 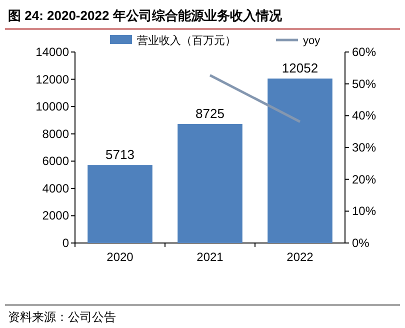 I want to click on data-label: 8725, so click(x=210, y=113).